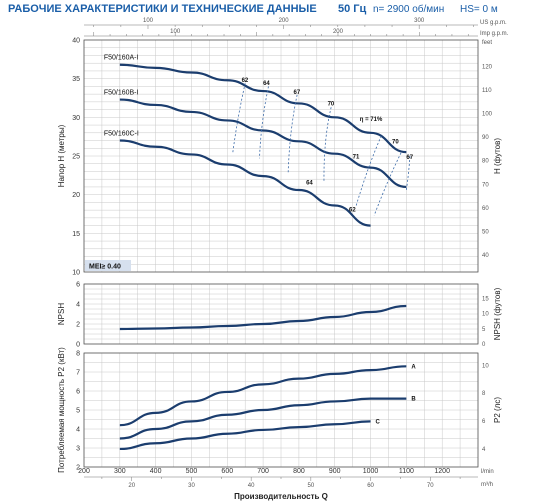  Describe the element at coordinates (494, 34) in the screenshot. I see `imp-gpm-unit: Imp g.p.m.` at that location.